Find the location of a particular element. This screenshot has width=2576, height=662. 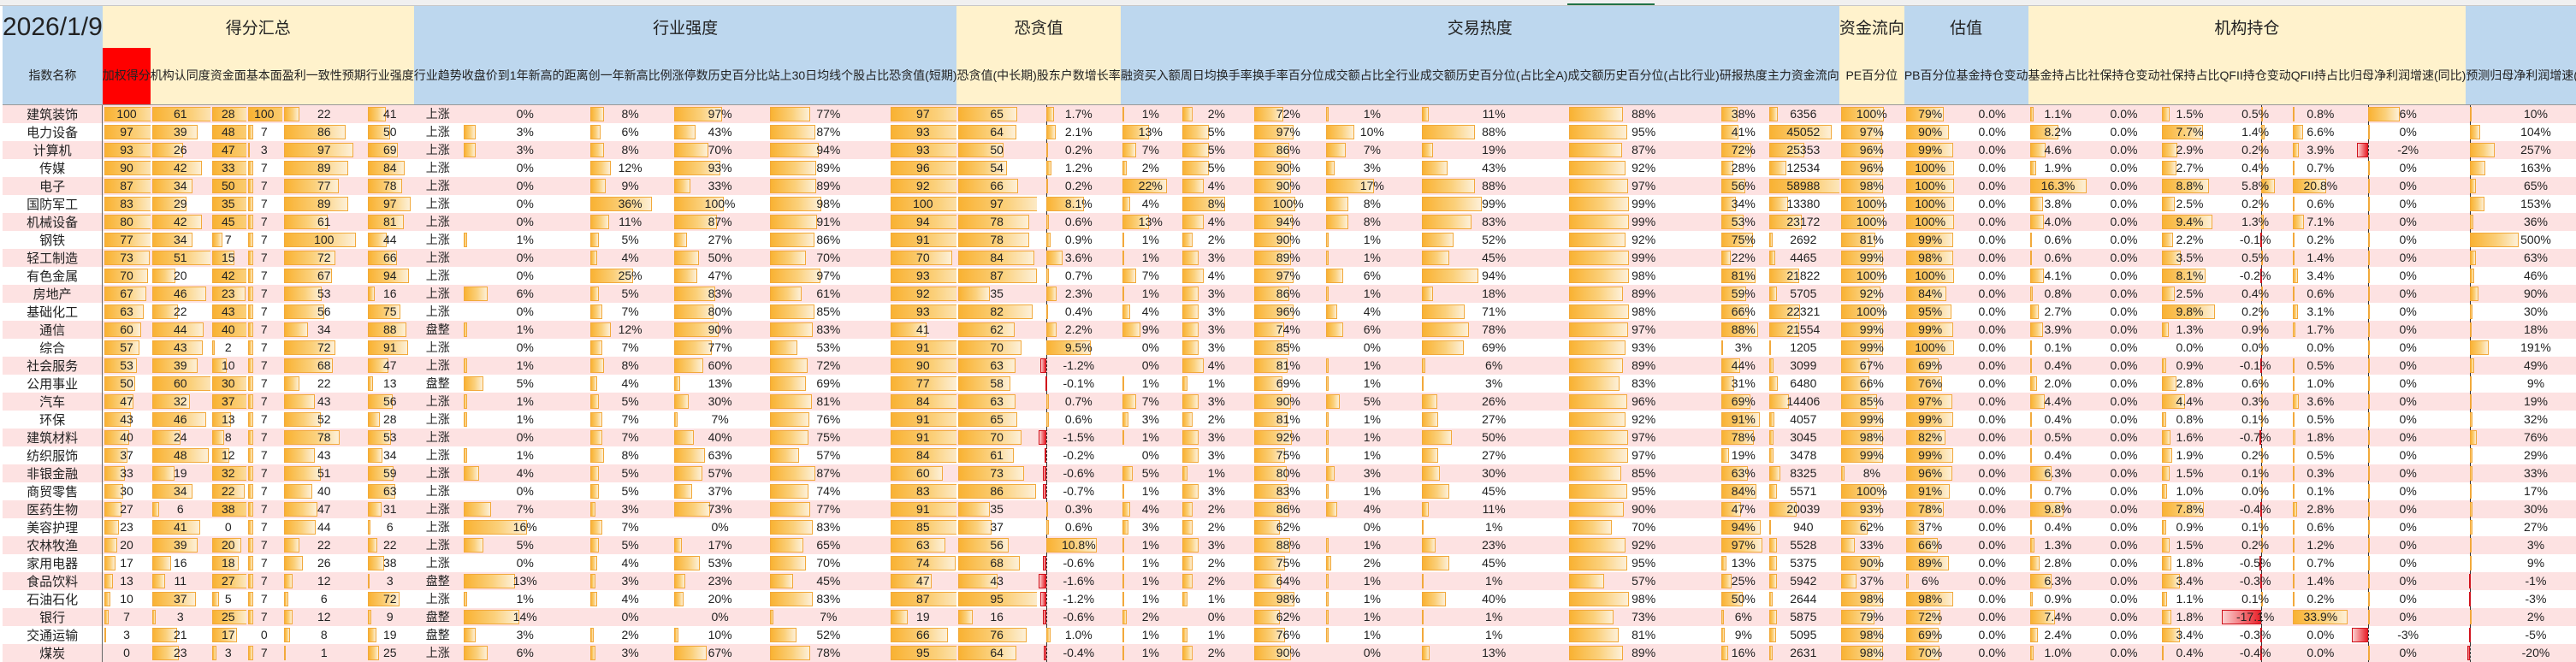

value-cell: 0.9% is located at coordinates (2255, 329).